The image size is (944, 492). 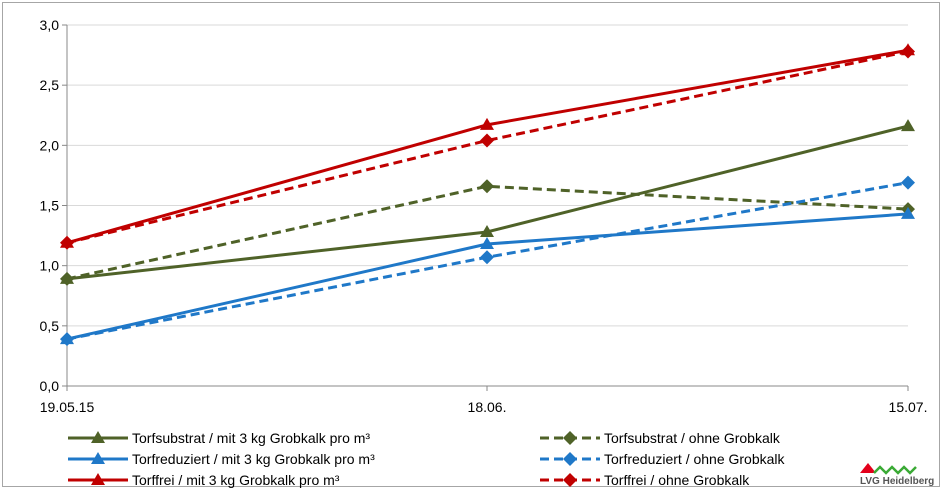 I want to click on legend-item: Torffrei / ohne Grobkalk, so click(x=645, y=480).